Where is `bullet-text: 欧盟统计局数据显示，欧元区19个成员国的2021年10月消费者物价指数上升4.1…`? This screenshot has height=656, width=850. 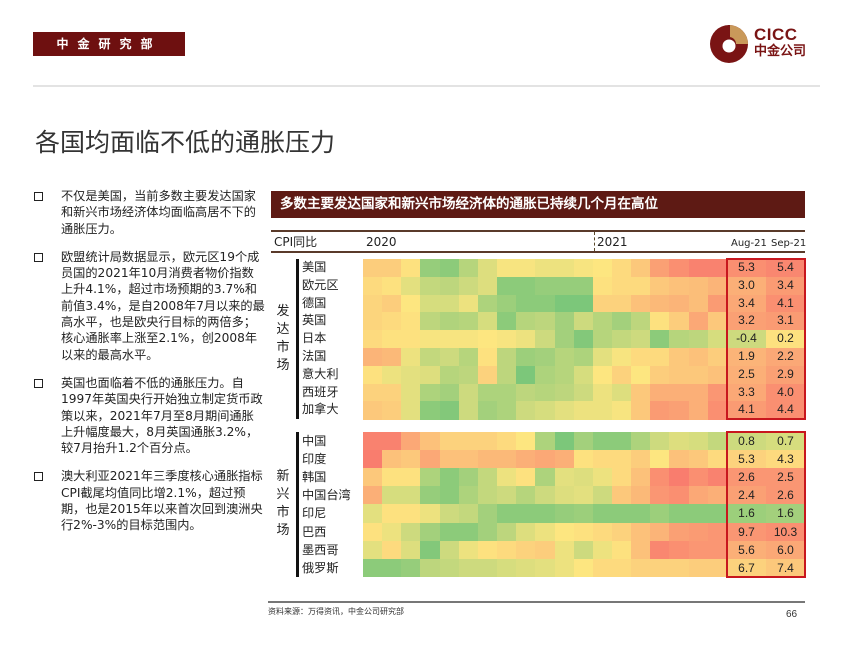
bullet-text: 欧盟统计局数据显示，欧元区19个成员国的2021年10月消费者物价指数上升4.1… is located at coordinates (163, 305).